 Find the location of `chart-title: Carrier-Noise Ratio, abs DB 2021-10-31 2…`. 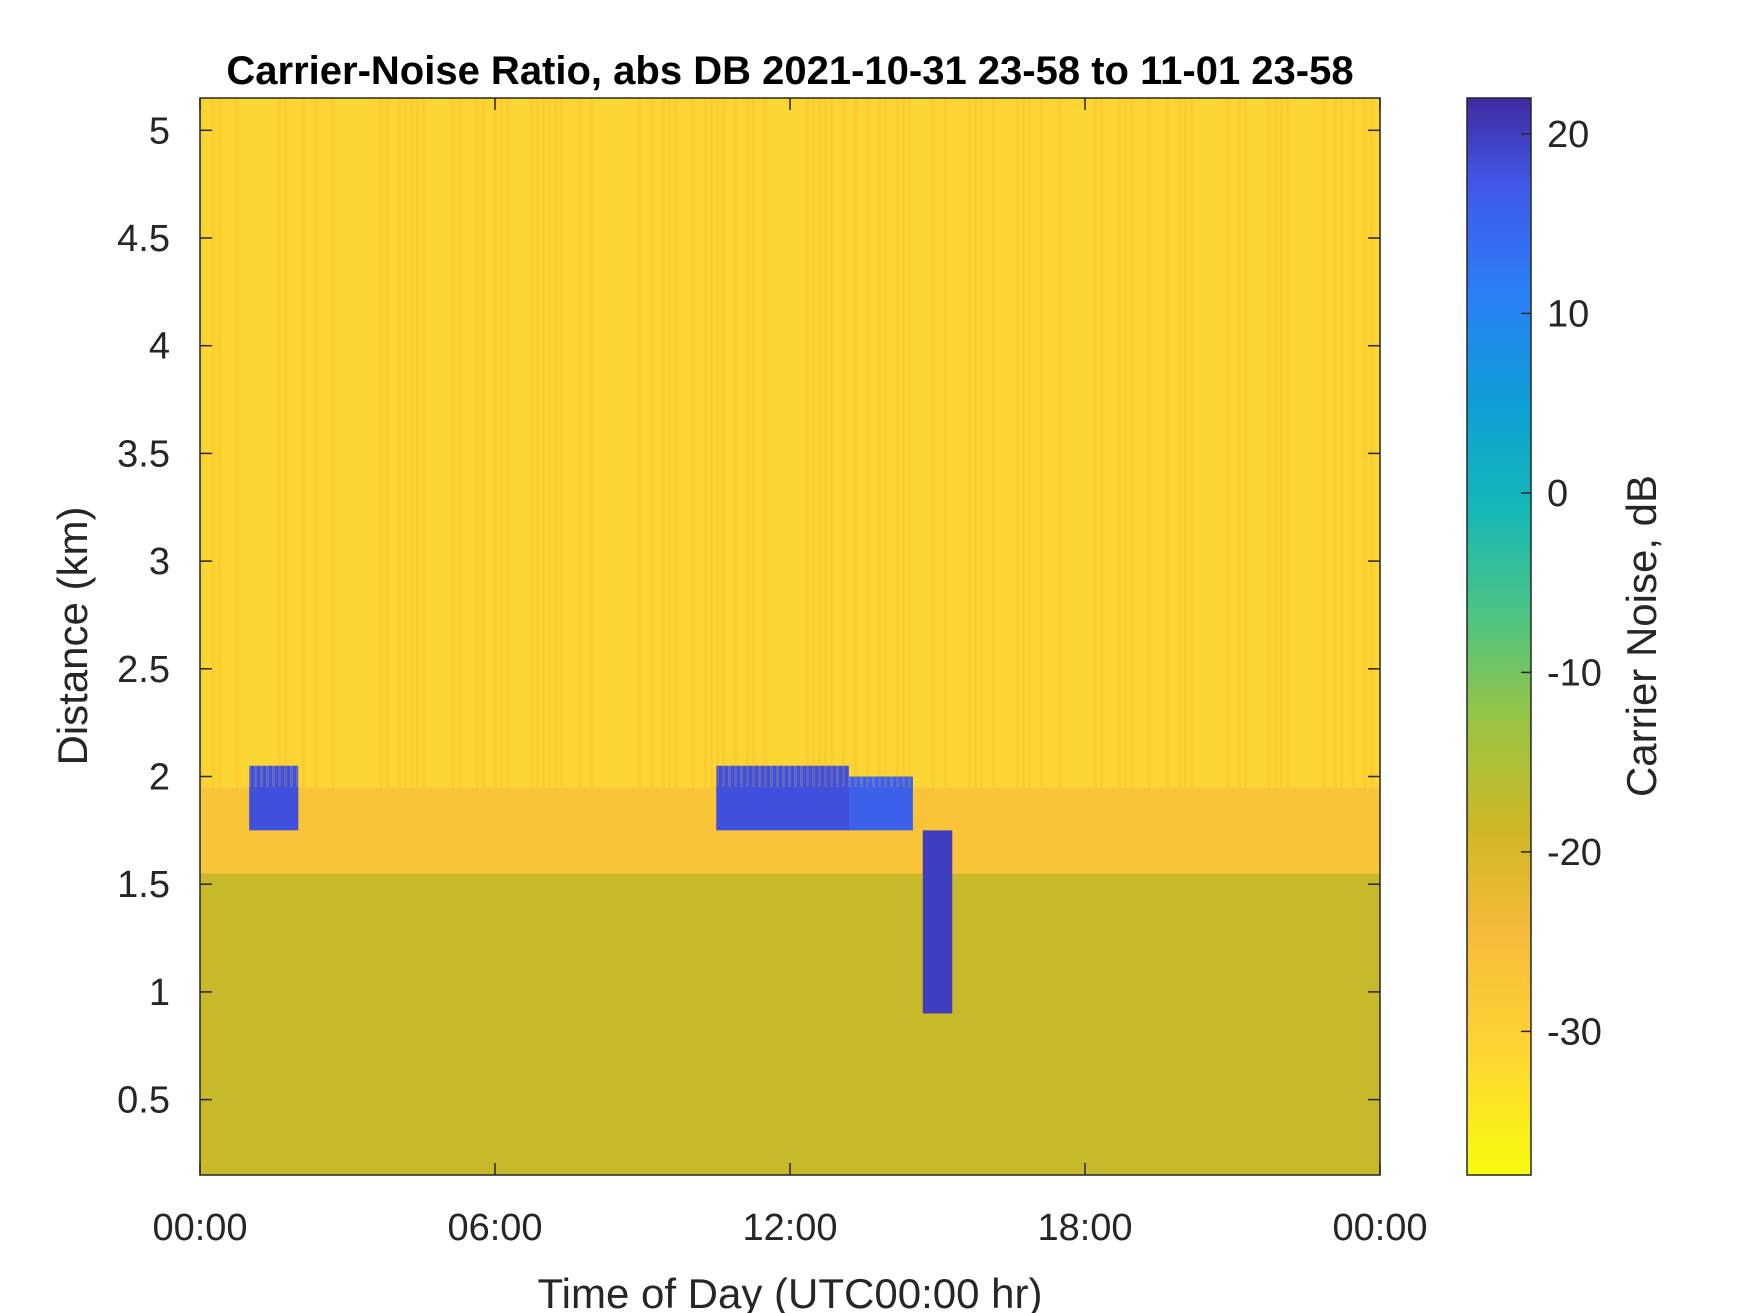

chart-title: Carrier-Noise Ratio, abs DB 2021-10-31 2… is located at coordinates (789, 71).